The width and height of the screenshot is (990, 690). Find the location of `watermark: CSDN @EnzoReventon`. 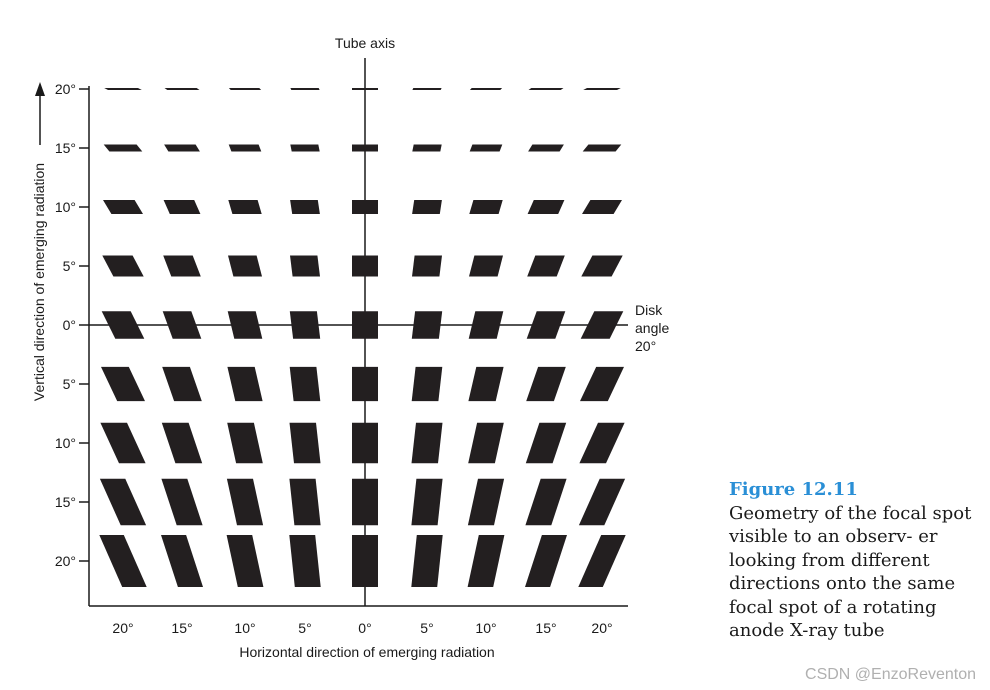

watermark: CSDN @EnzoReventon is located at coordinates (890, 674).